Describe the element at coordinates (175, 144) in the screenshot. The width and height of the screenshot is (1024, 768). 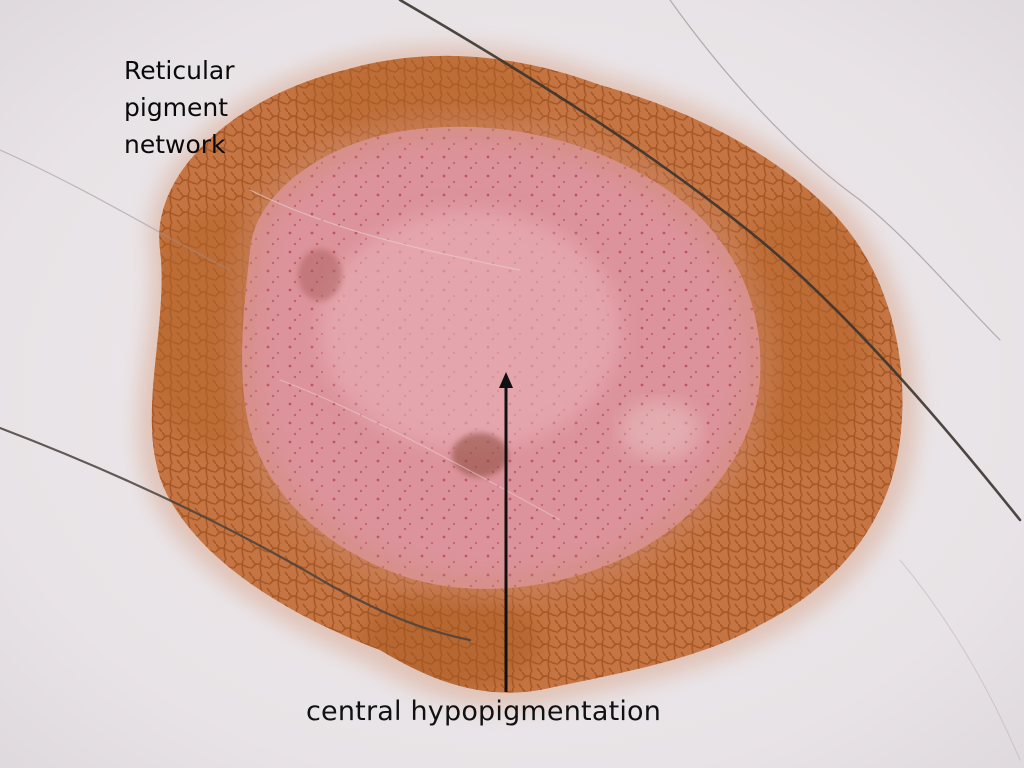
I see `label-line-3: network` at that location.